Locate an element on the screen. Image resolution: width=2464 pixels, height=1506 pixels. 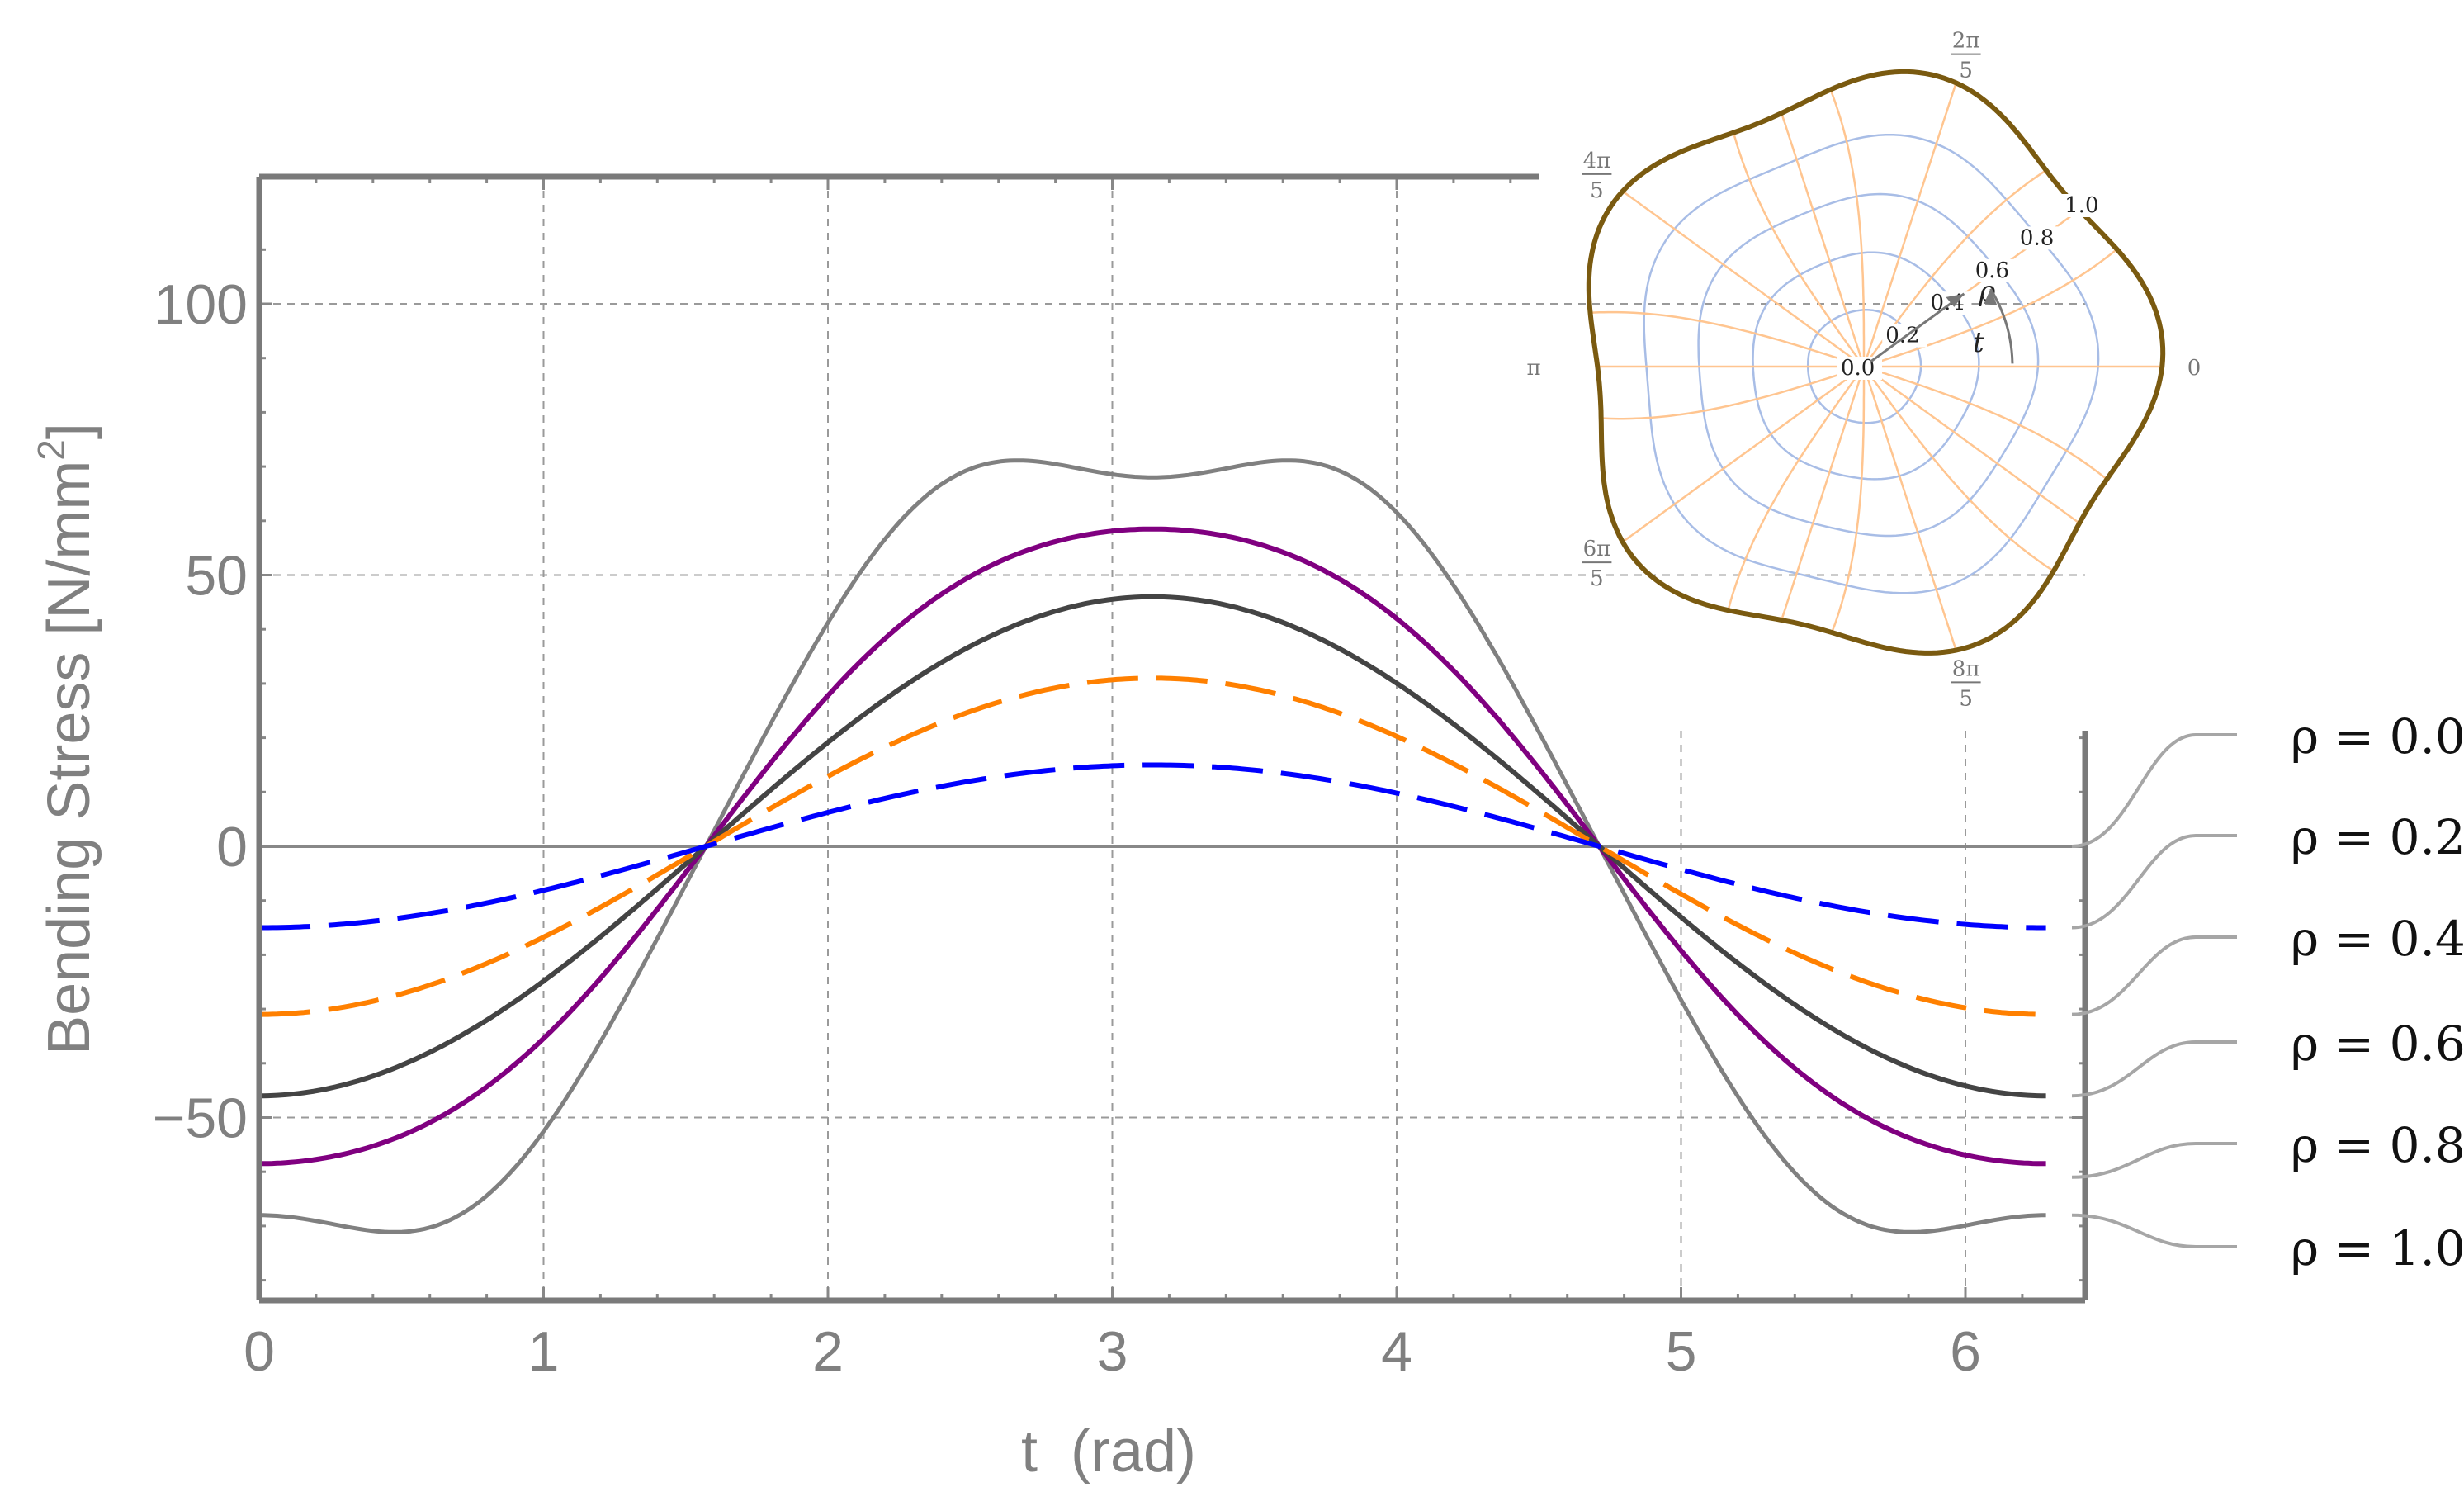
y-axis-title-text: Bending Stress [N/mm is located at coordinates (69, 758).